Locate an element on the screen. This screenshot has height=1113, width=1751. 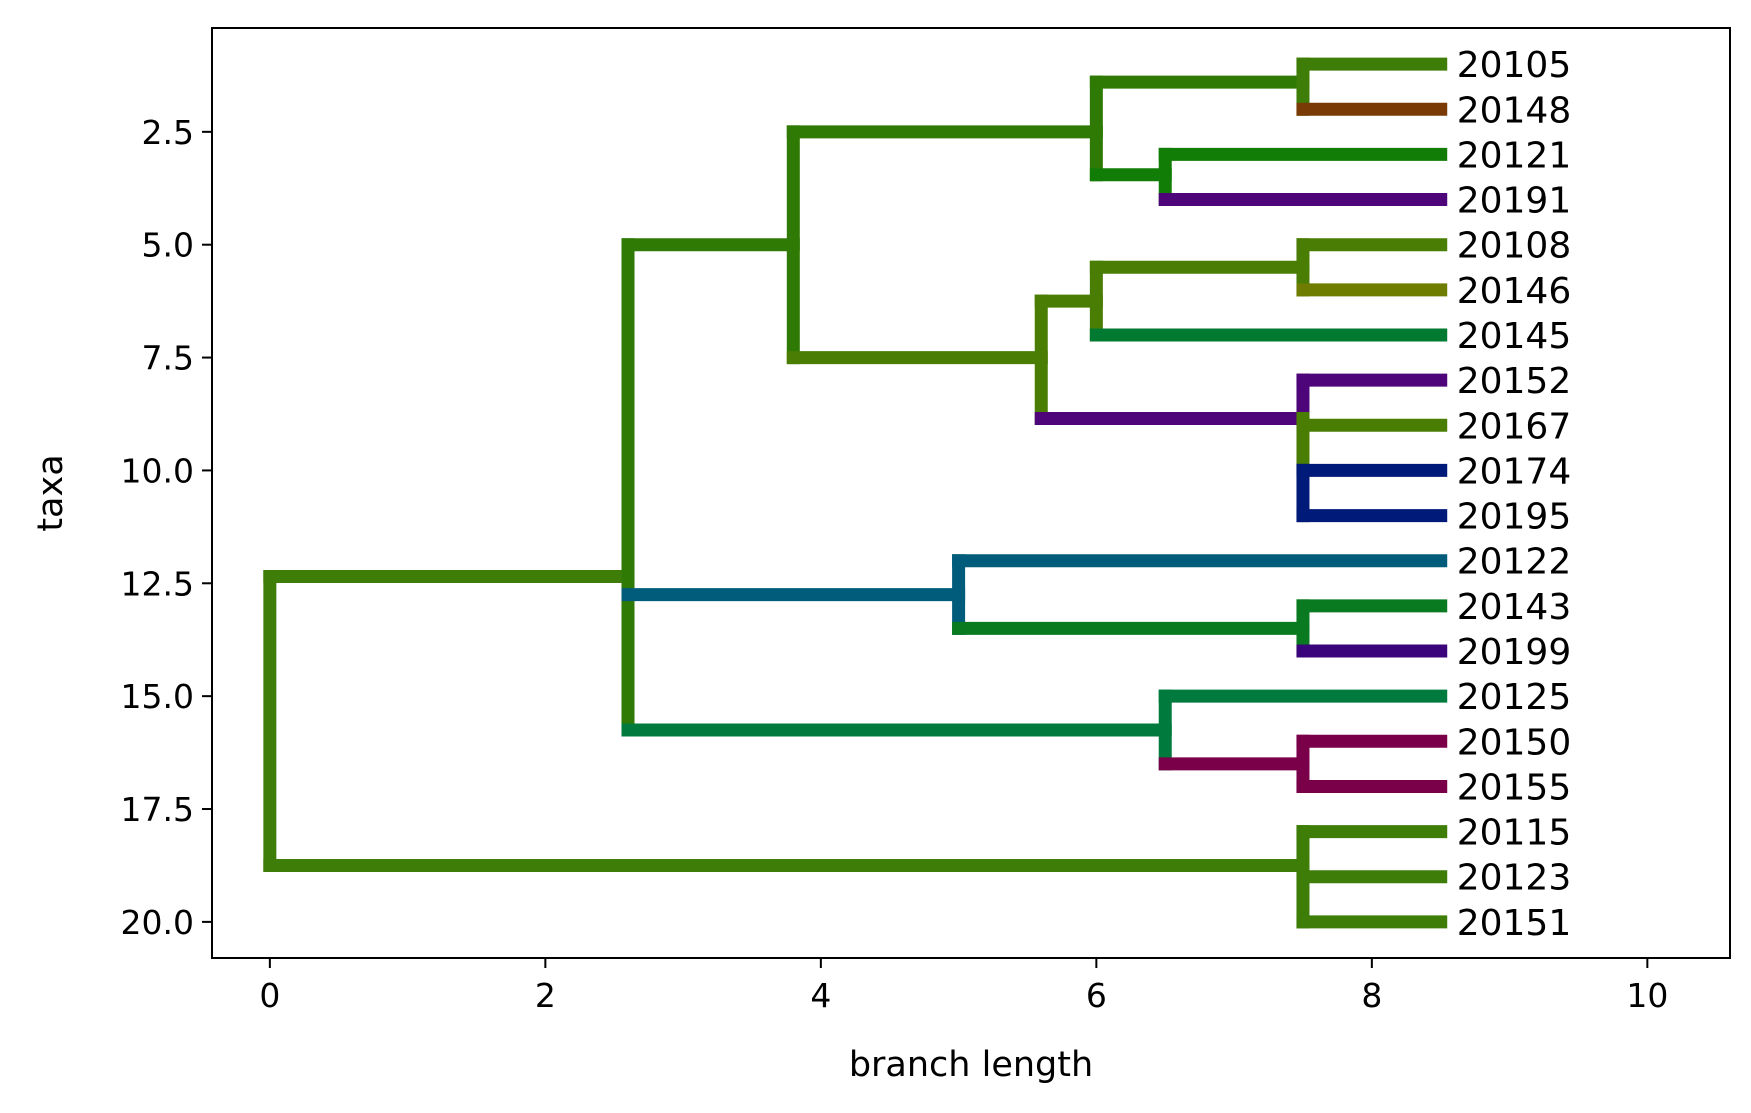
x-axis: 0 2 4 6 8 10 is located at coordinates (963, 986).